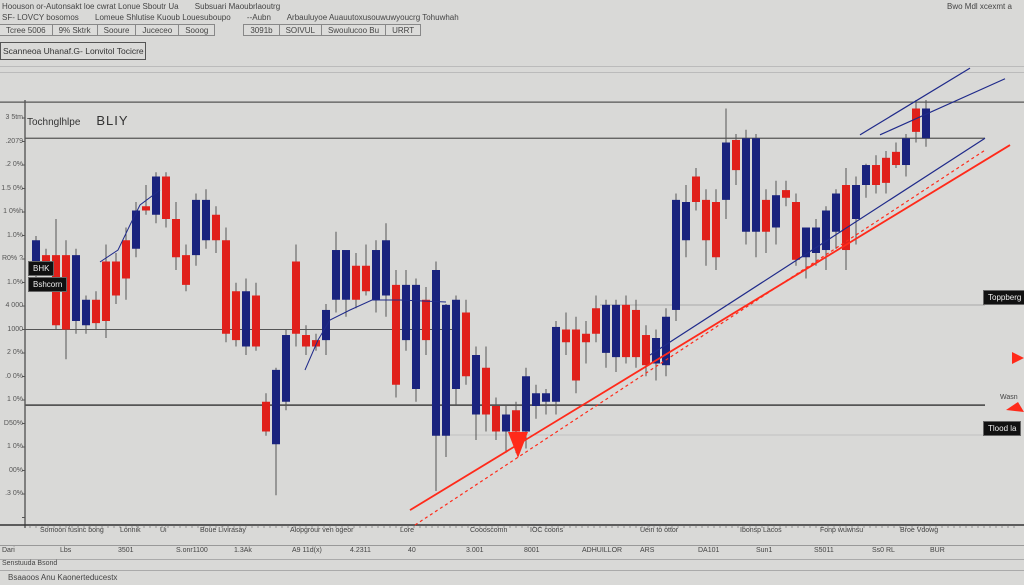  Describe the element at coordinates (237, 6) in the screenshot. I see `menu-text: Subsuari Maoubrlaoutrg` at that location.